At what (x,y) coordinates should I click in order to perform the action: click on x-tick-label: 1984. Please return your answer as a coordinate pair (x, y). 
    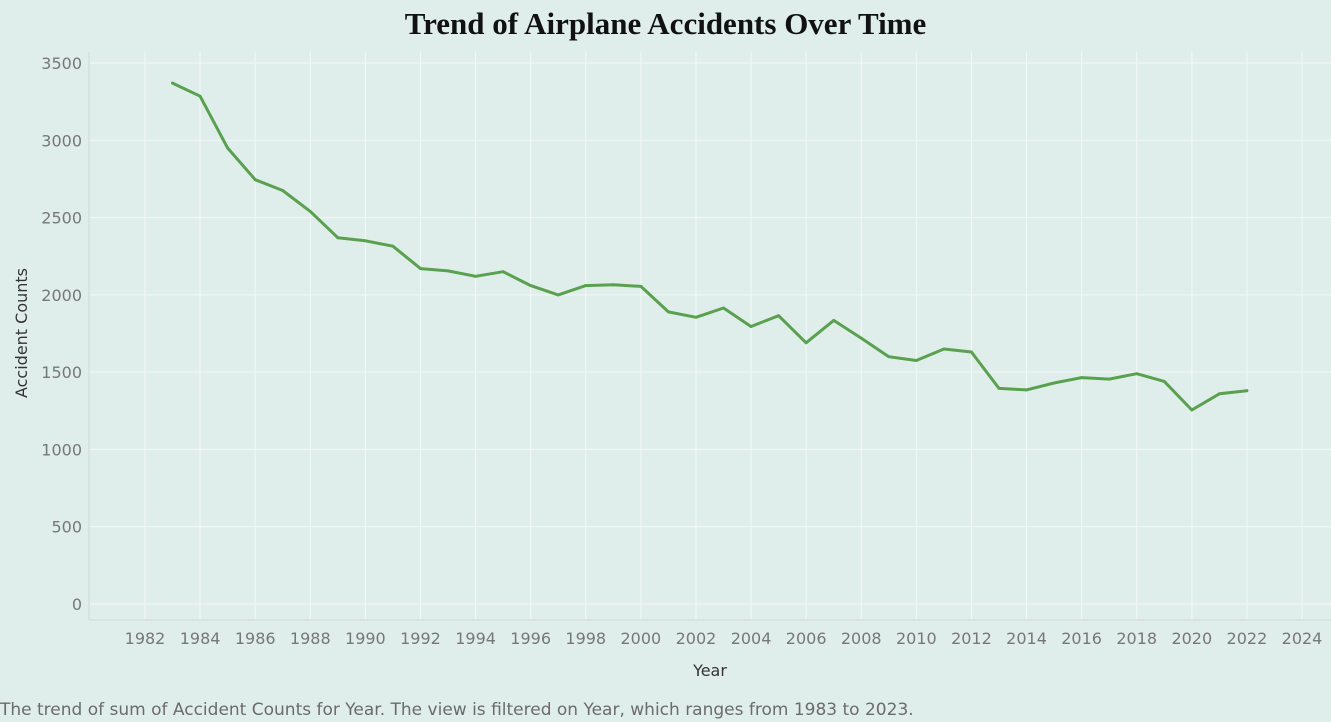
    Looking at the image, I should click on (200, 638).